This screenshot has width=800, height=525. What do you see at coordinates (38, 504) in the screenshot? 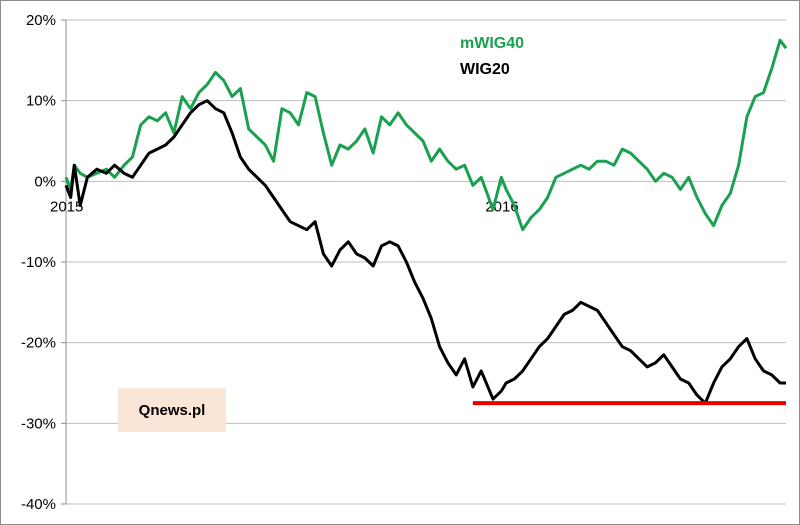
I see `y-tick-label: -40%` at bounding box center [38, 504].